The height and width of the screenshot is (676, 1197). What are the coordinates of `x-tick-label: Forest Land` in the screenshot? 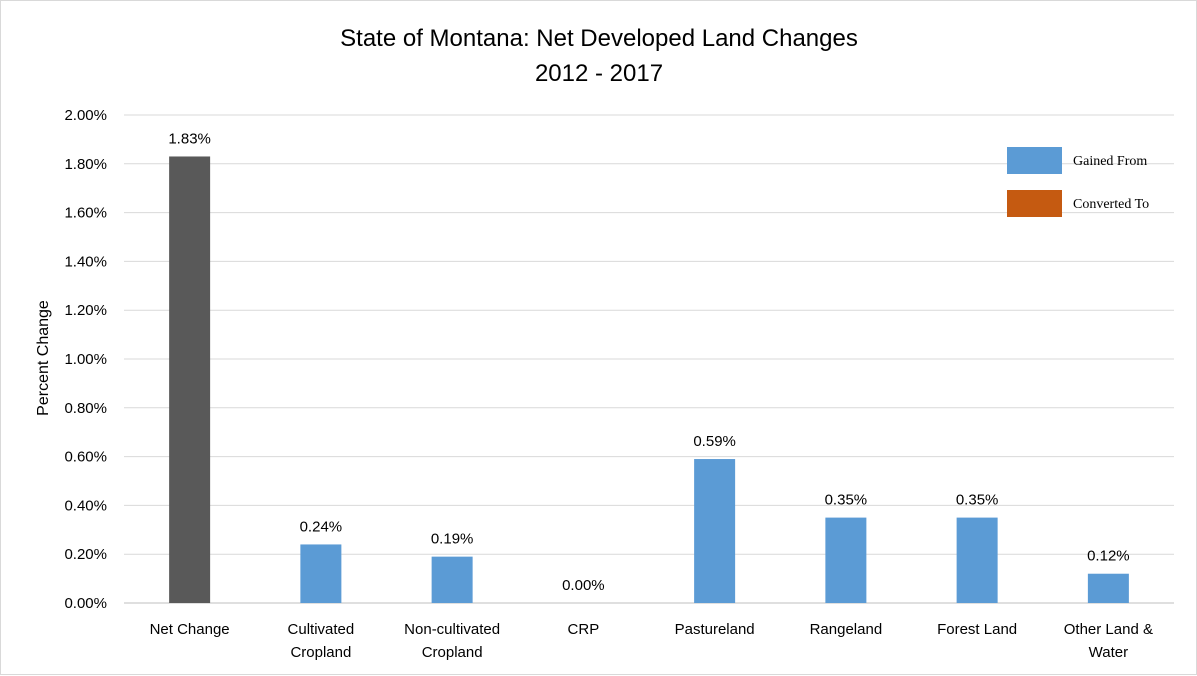 It's located at (977, 629).